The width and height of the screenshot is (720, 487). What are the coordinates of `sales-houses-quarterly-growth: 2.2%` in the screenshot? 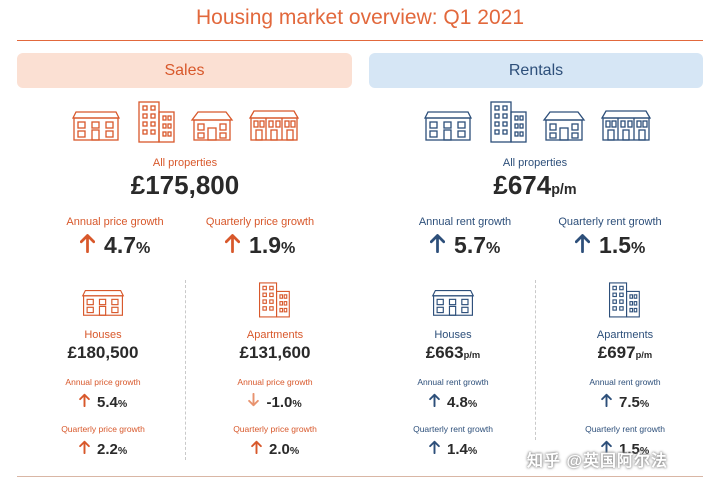 It's located at (103, 449).